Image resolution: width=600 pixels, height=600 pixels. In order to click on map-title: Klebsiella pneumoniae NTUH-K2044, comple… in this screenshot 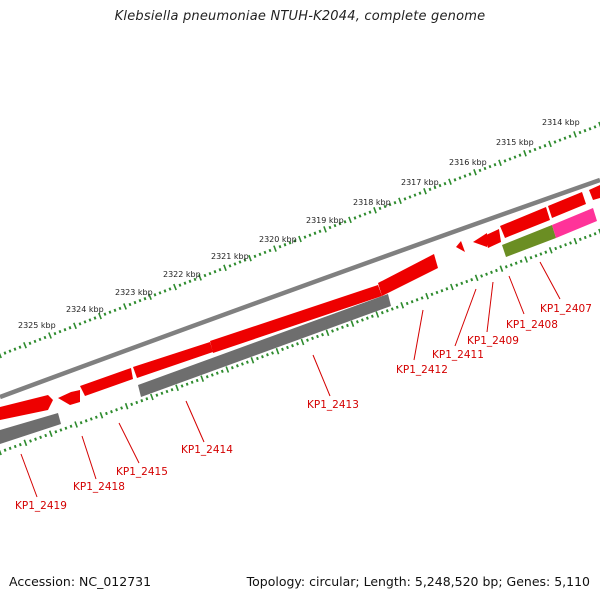, I will do `click(300, 16)`.